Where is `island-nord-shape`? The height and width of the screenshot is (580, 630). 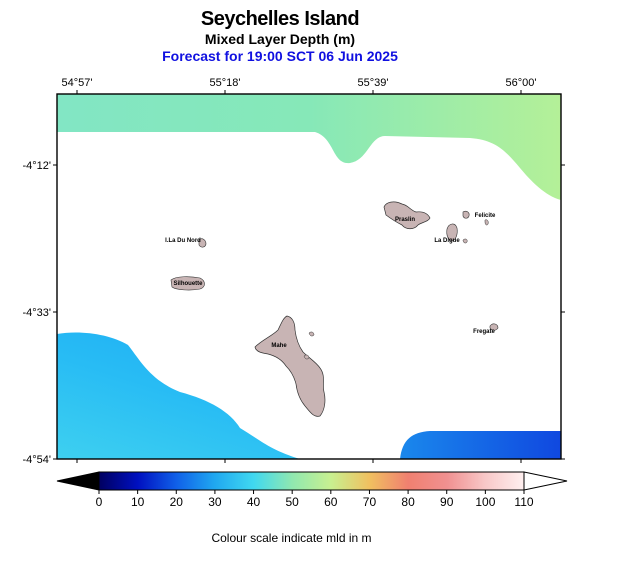 island-nord-shape is located at coordinates (202, 243).